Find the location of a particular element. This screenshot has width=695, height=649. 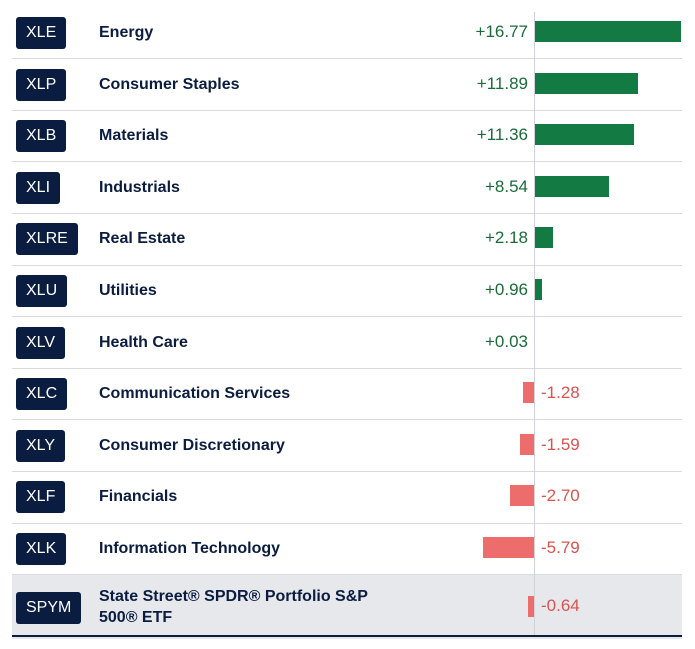

table-row: XLV Health Care +0.03 is located at coordinates (347, 342).